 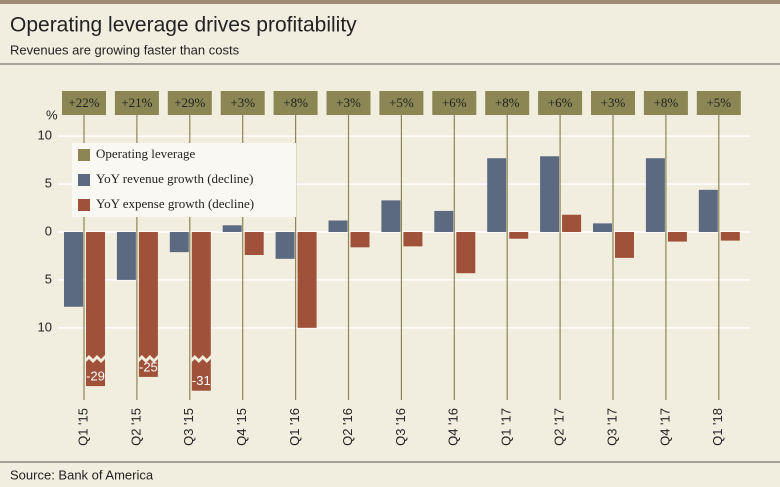 I want to click on x-tick-label: Q2 '15, so click(x=135, y=427).